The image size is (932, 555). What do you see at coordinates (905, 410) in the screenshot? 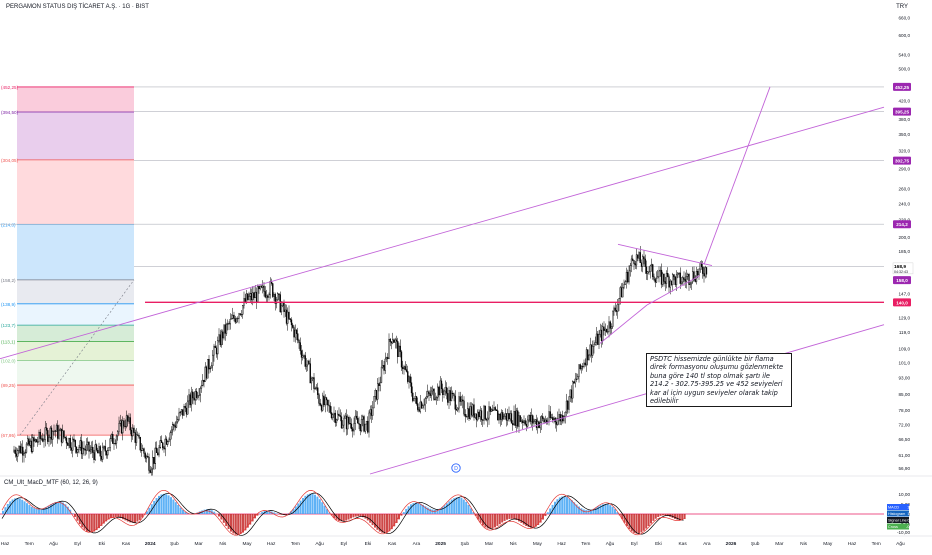
I see `y-tick-label: 78,00` at bounding box center [905, 410].